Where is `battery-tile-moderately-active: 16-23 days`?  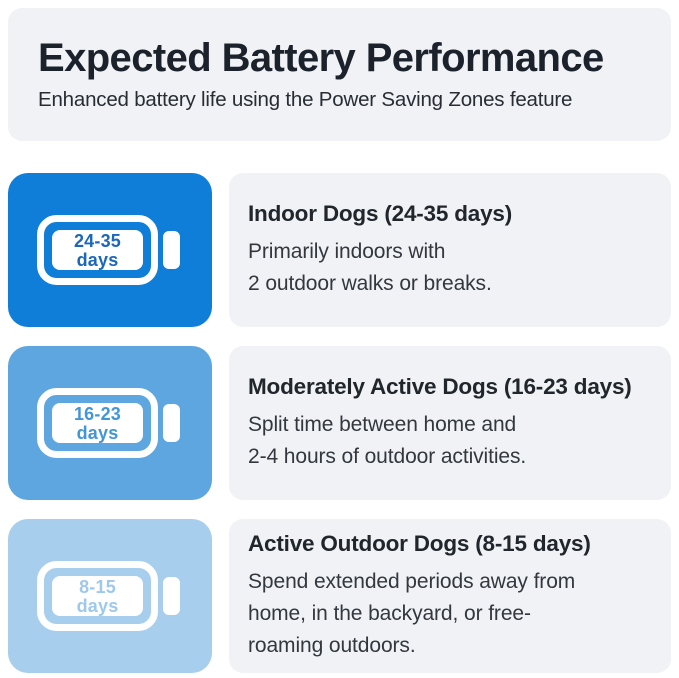
battery-tile-moderately-active: 16-23 days is located at coordinates (110, 423).